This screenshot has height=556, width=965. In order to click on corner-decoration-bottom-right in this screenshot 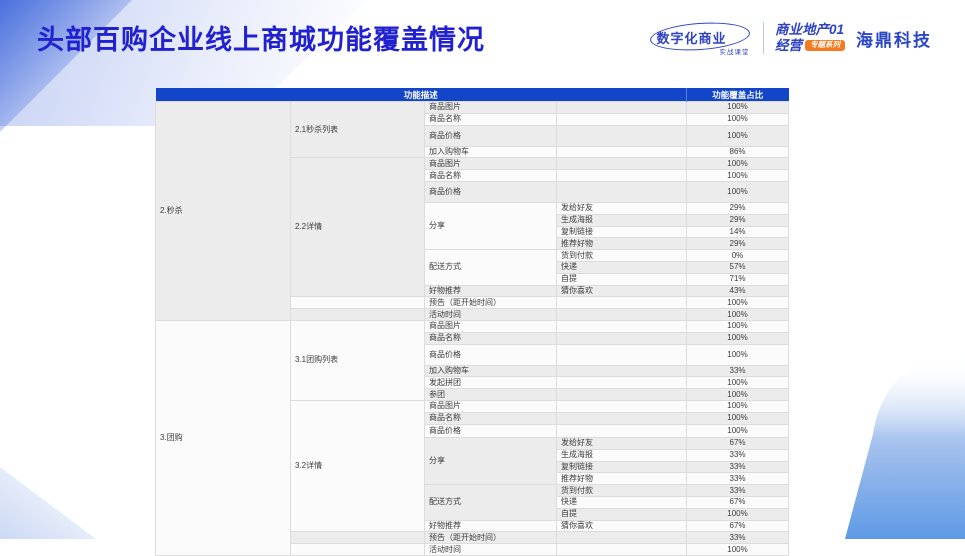, I will do `click(905, 447)`.